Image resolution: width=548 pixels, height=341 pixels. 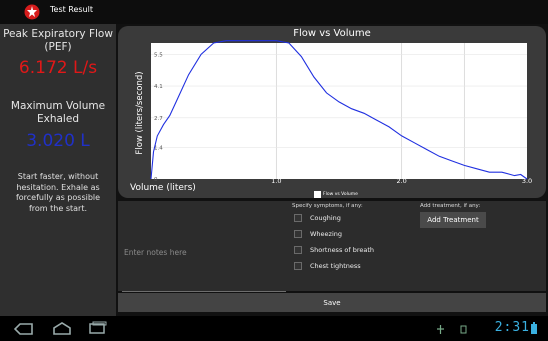 What do you see at coordinates (158, 87) in the screenshot?
I see `y-tick-label: 4.1` at bounding box center [158, 87].